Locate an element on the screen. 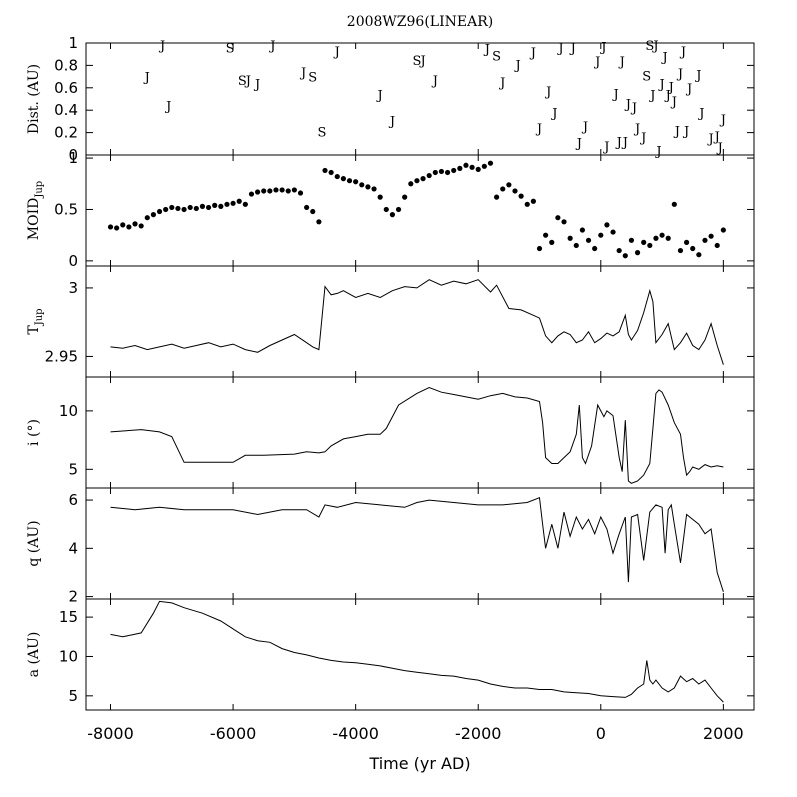  chart-title: 2008WZ96(LINEAR) is located at coordinates (420, 22).